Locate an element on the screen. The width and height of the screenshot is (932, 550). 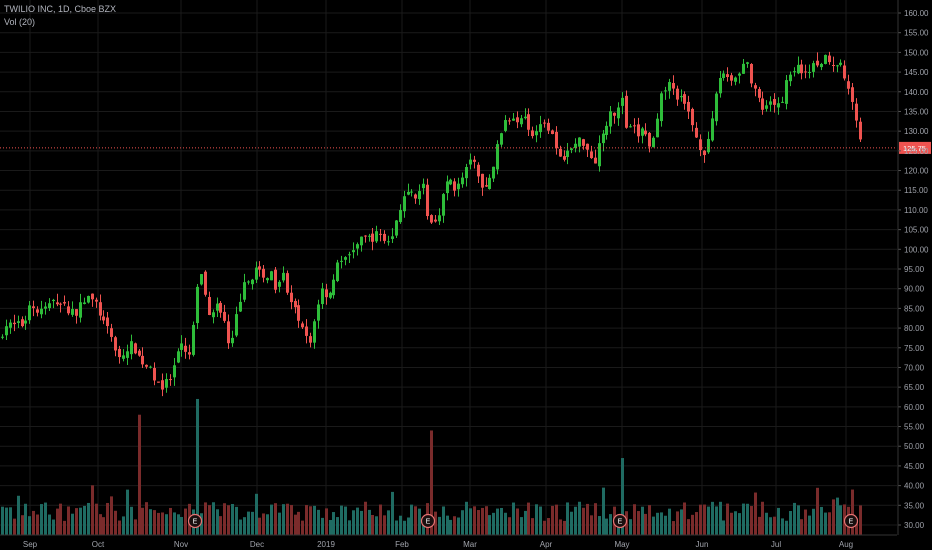
y-tick-label: 70.00 is located at coordinates (914, 367).